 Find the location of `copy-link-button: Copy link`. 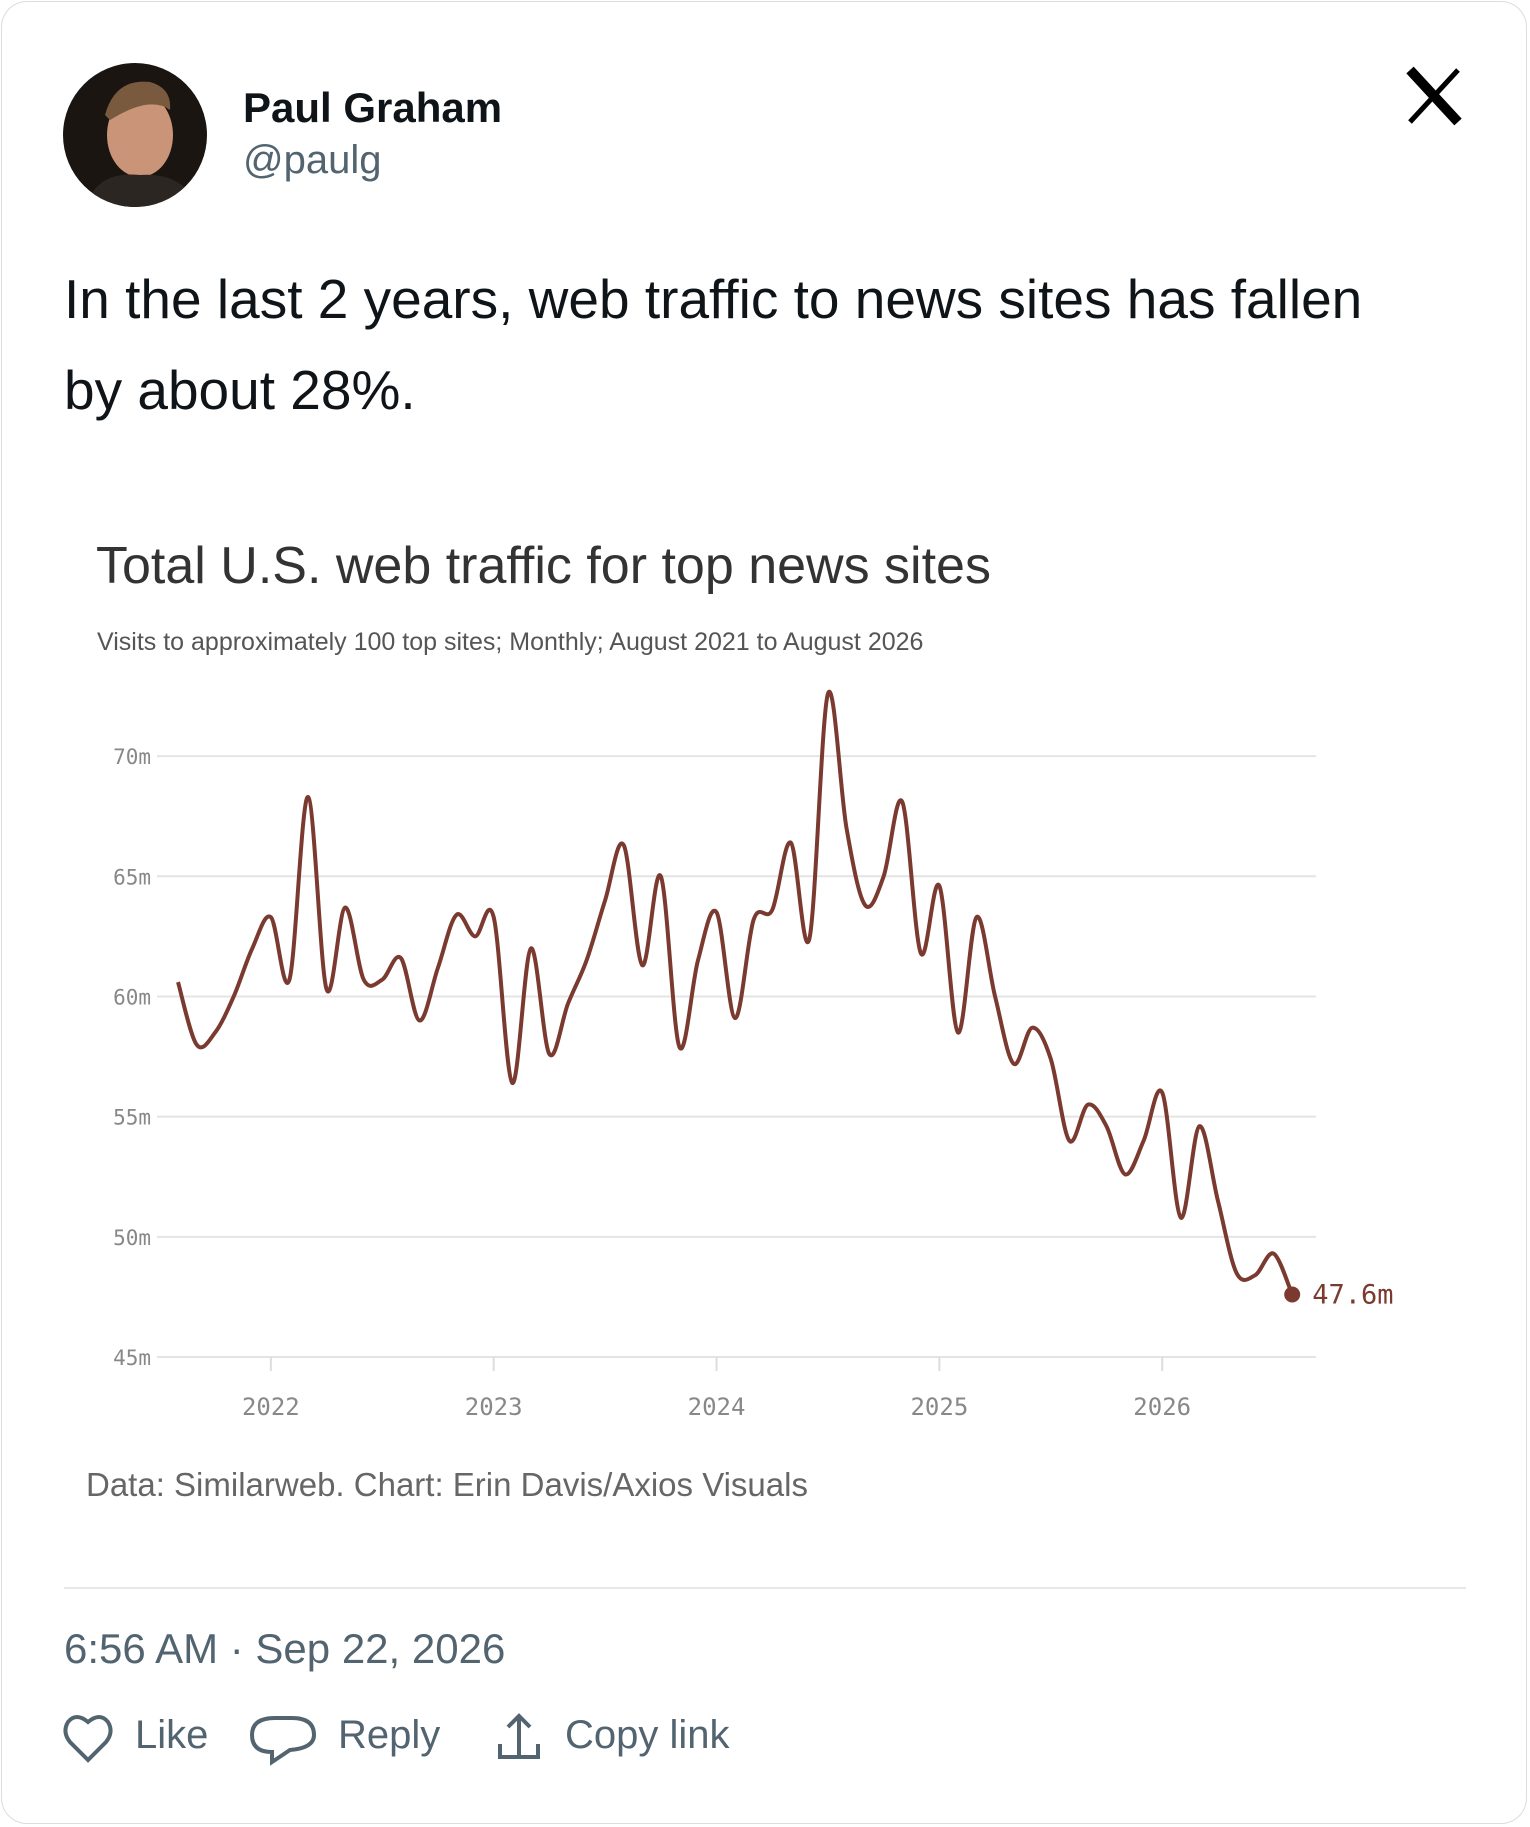

copy-link-button: Copy link is located at coordinates (647, 1735).